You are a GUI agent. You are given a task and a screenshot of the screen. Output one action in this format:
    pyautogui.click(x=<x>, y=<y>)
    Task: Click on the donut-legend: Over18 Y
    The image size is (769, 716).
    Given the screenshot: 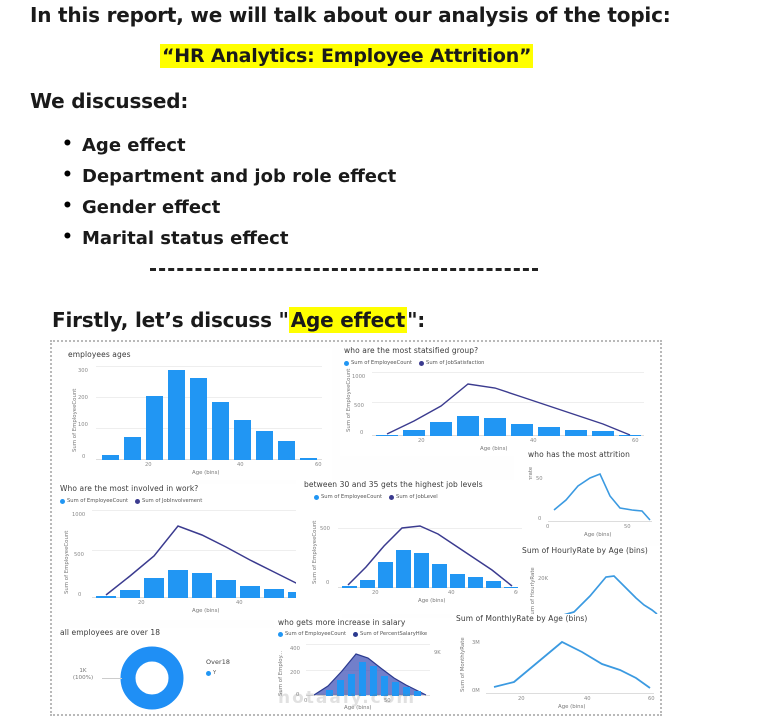 What is the action you would take?
    pyautogui.click(x=218, y=667)
    